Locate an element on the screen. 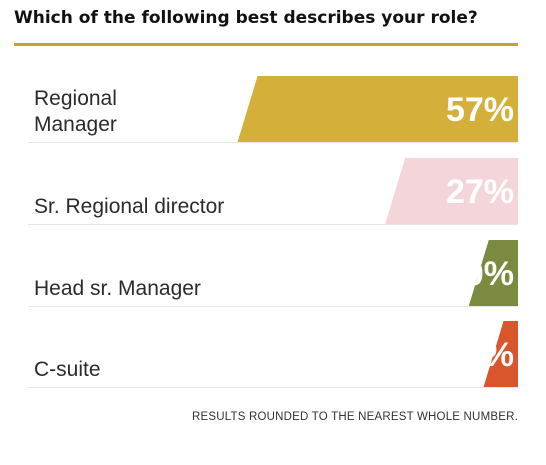  category-label-1-line-2: Manager is located at coordinates (75, 124).